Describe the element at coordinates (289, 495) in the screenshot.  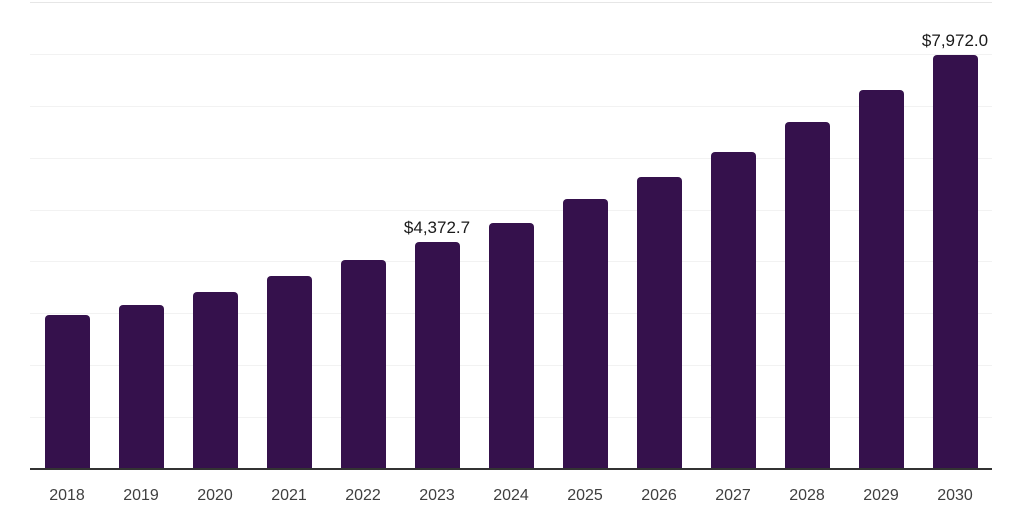
I see `x-tick-label-2021: 2021` at that location.